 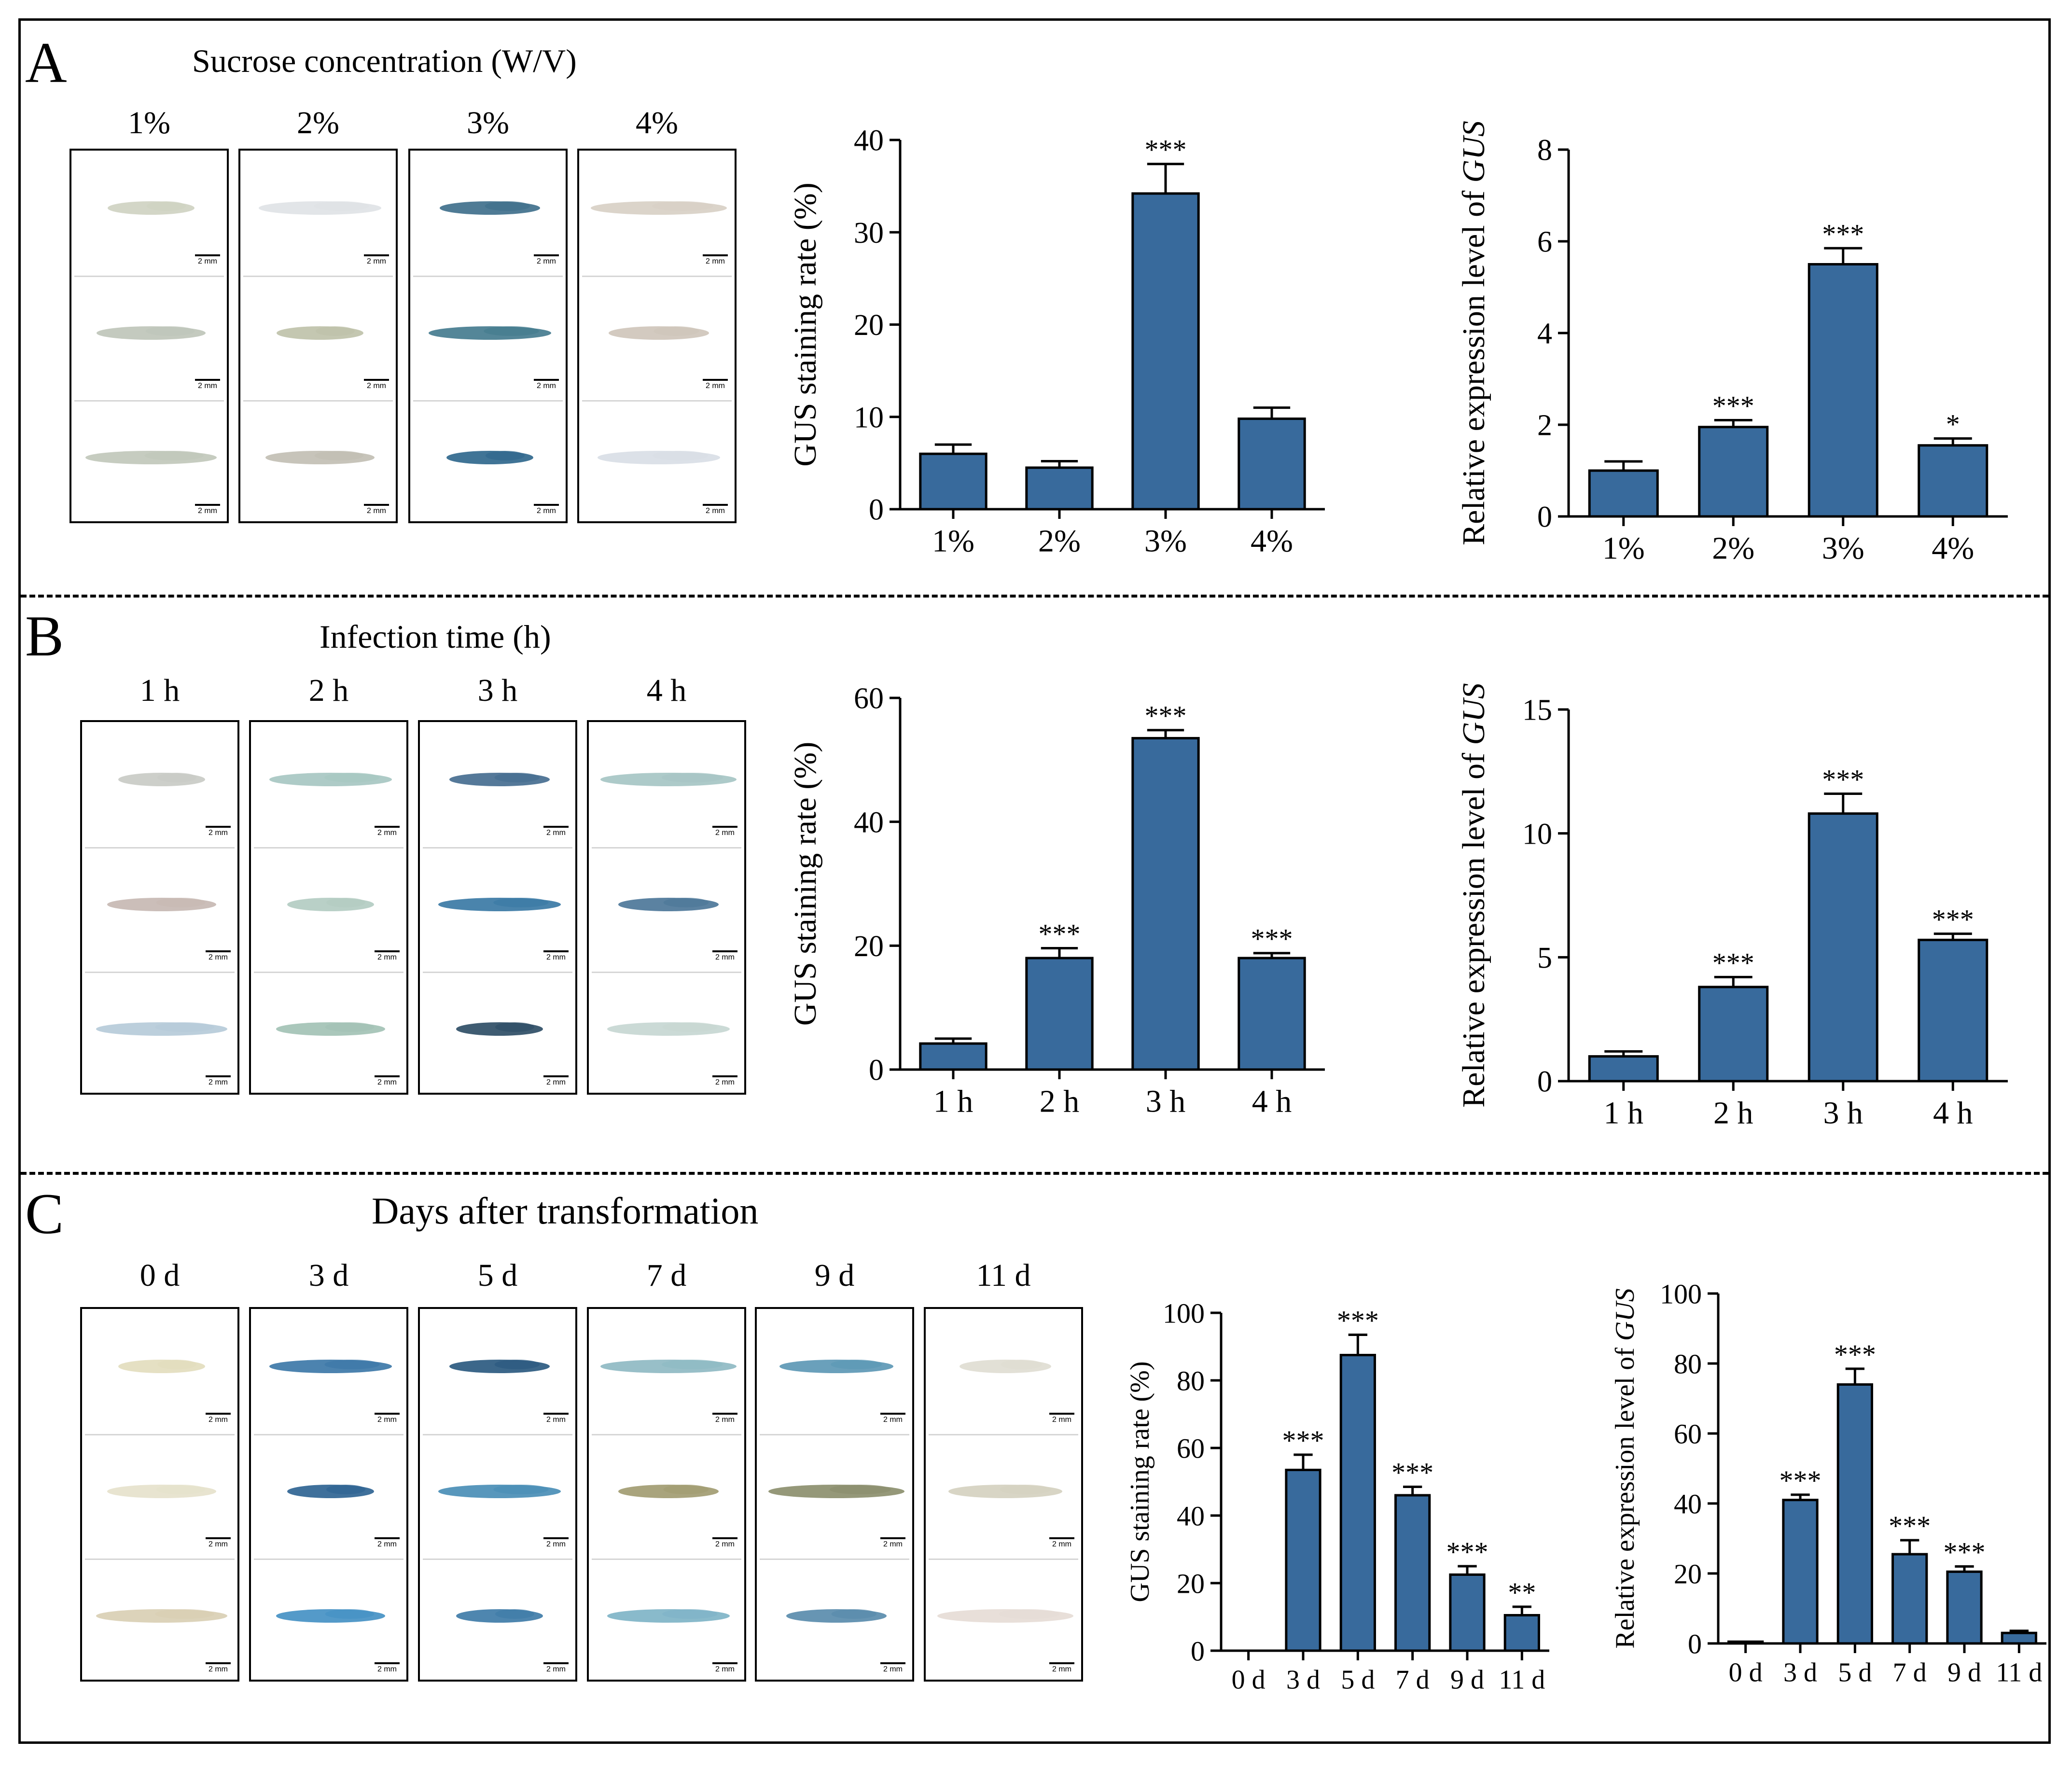 What do you see at coordinates (2019, 1672) in the screenshot?
I see `x-tick-label: 11 d` at bounding box center [2019, 1672].